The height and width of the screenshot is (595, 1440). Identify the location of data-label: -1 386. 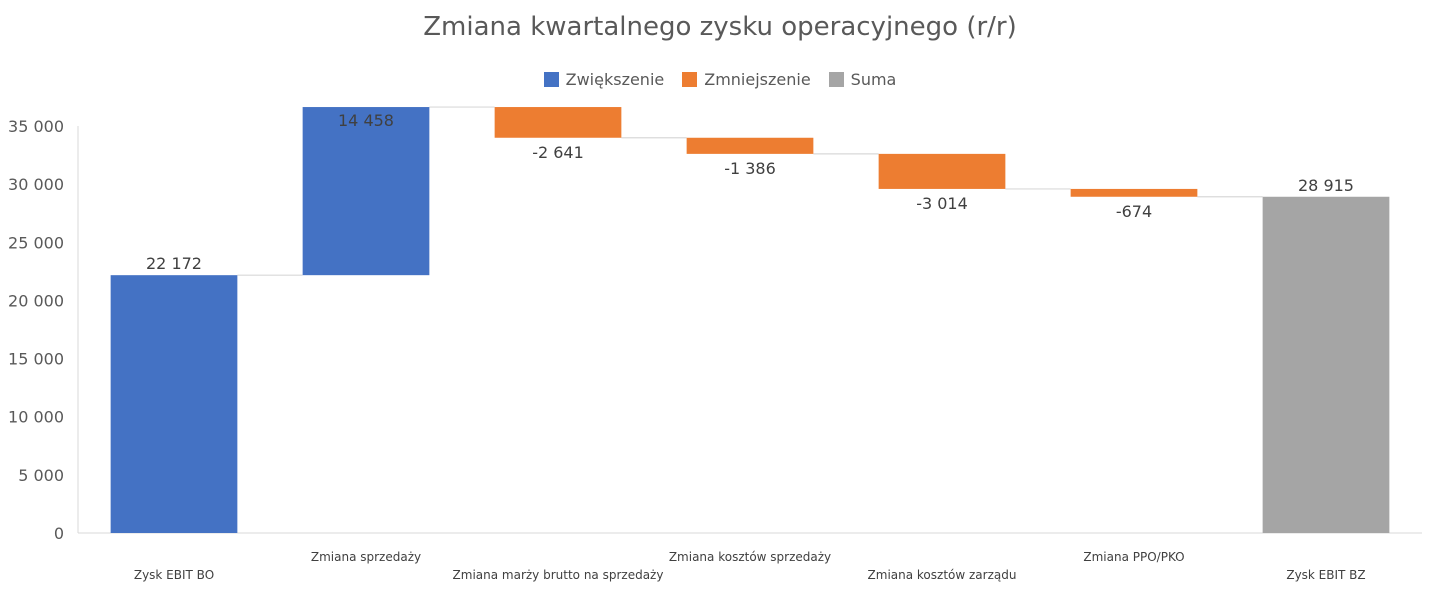
(750, 168).